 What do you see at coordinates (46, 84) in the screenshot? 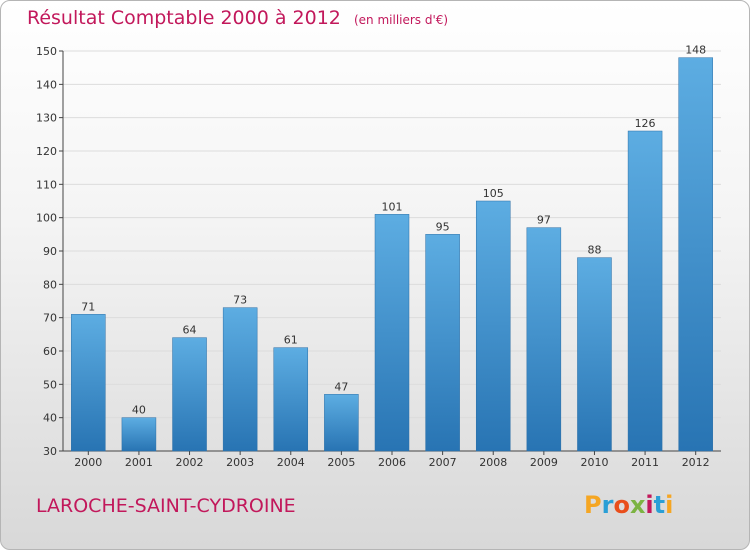
I see `y-tick-label: 140` at bounding box center [46, 84].